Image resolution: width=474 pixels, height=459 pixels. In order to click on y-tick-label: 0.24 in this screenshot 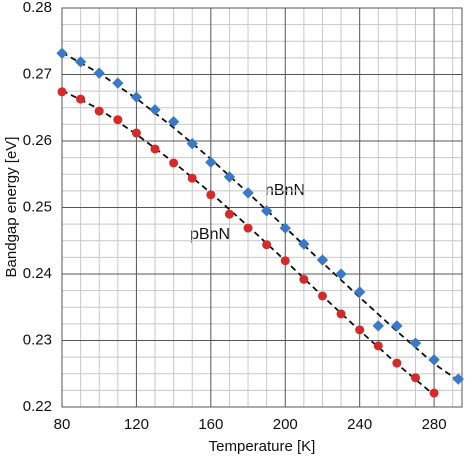, I will do `click(37, 273)`.